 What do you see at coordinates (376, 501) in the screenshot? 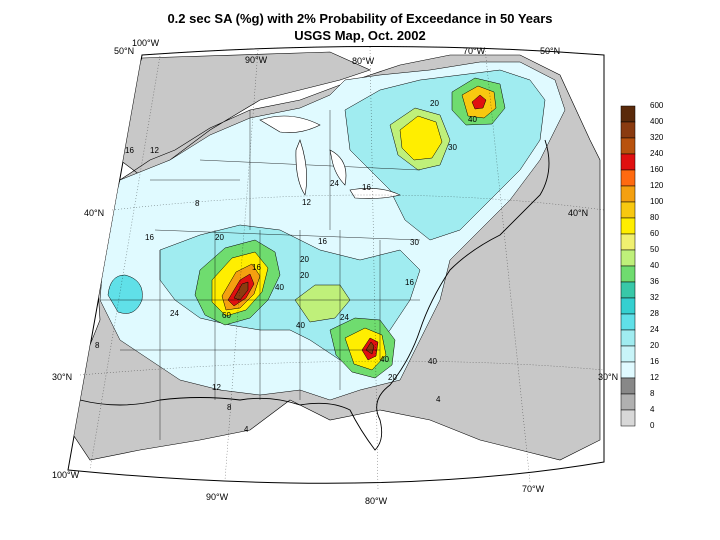
I see `lon-label-bottom: 80°W` at bounding box center [376, 501].